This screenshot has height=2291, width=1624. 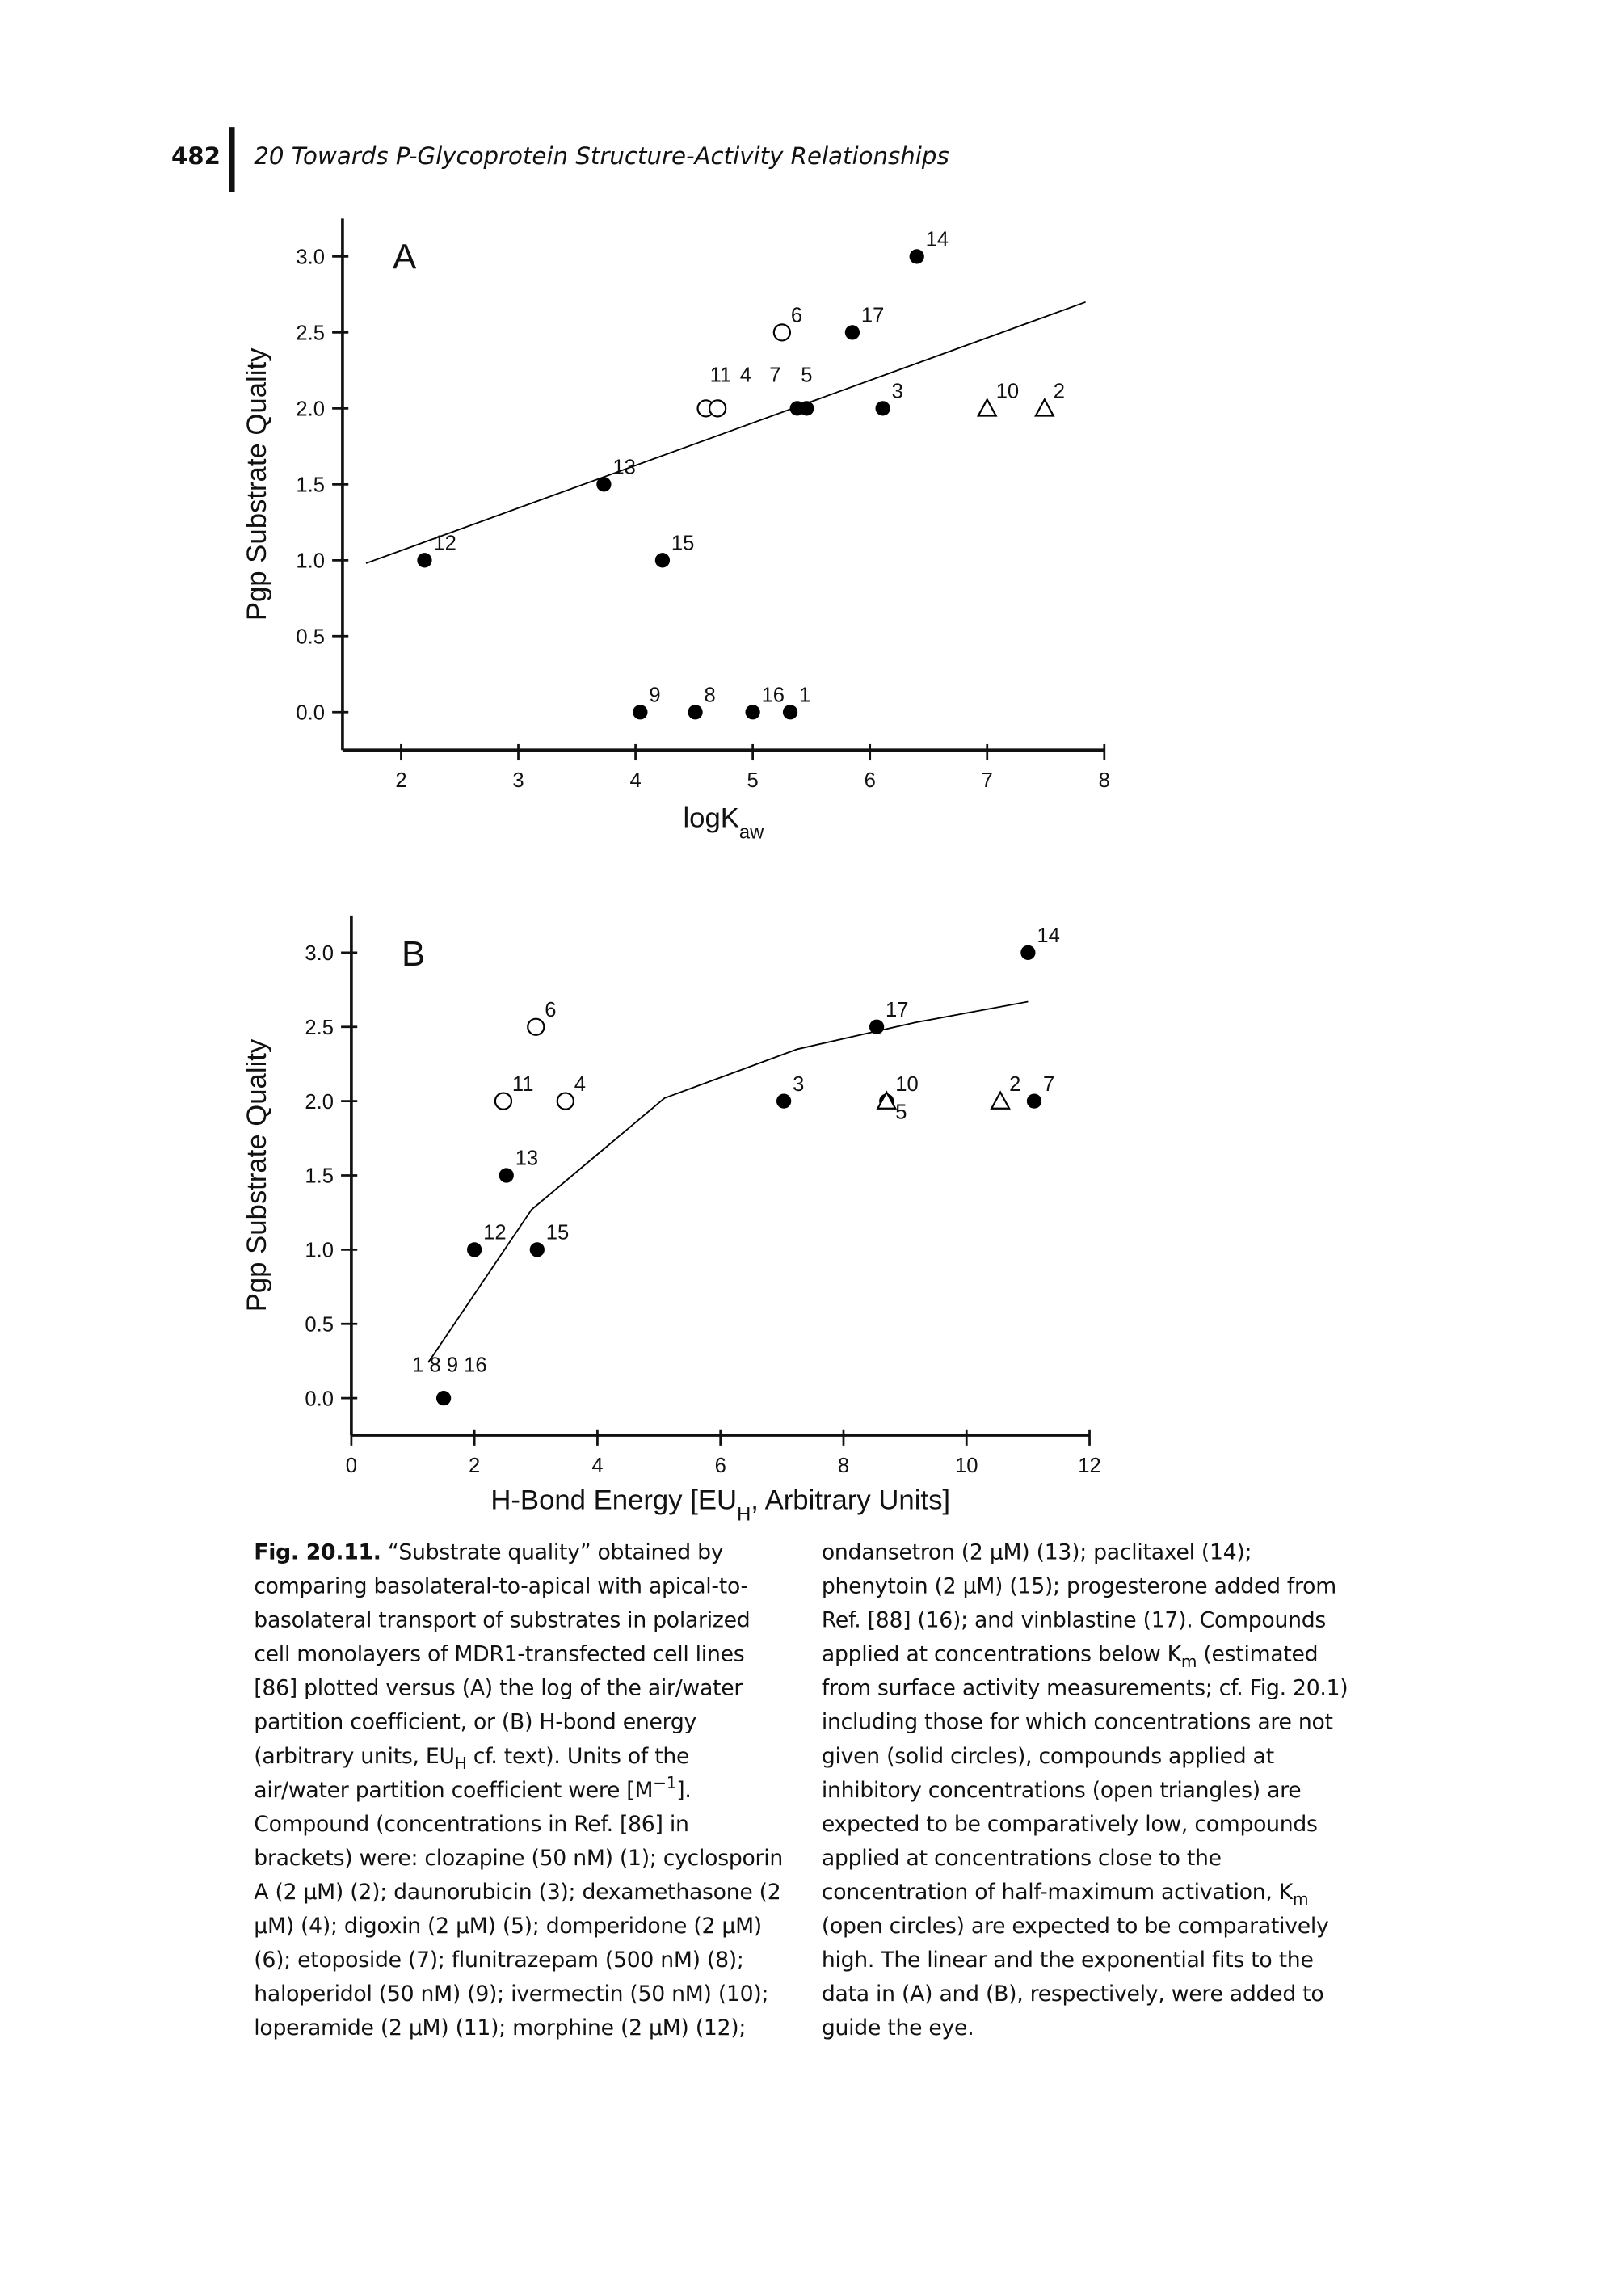 What do you see at coordinates (851, 1500) in the screenshot?
I see `label-text: , Arbitrary Units]` at bounding box center [851, 1500].